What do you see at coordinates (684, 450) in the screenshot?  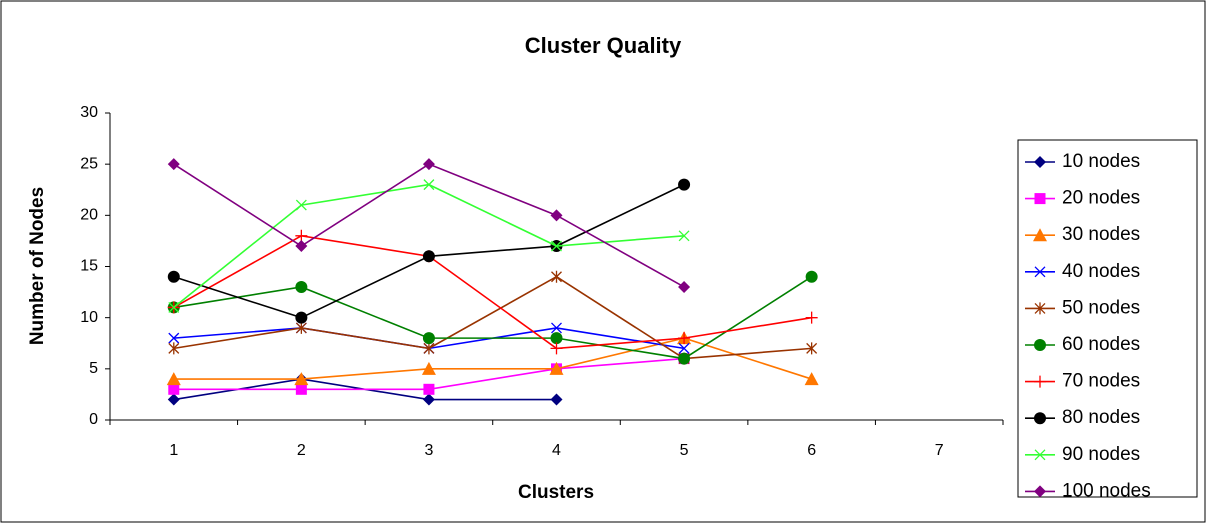 I see `x-tick-label: 5` at bounding box center [684, 450].